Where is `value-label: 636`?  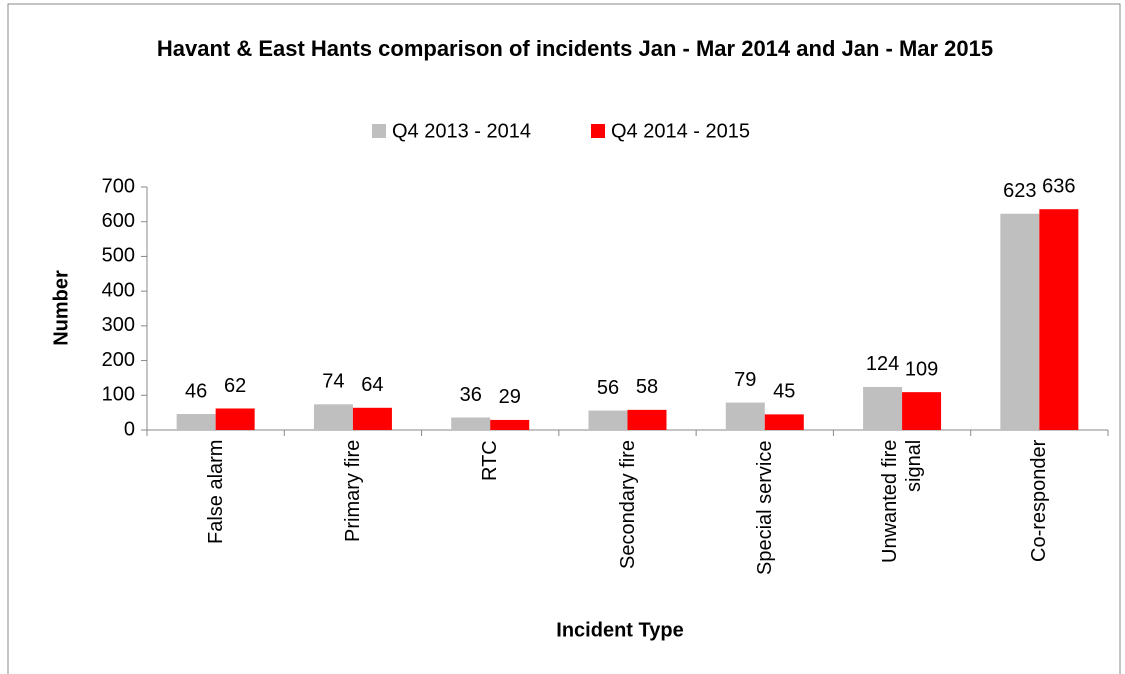 value-label: 636 is located at coordinates (1058, 186).